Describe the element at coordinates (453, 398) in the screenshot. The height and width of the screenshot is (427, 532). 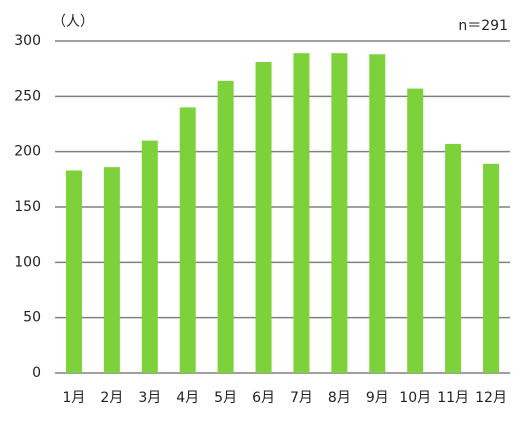
I see `x-tick-label: 11月` at that location.